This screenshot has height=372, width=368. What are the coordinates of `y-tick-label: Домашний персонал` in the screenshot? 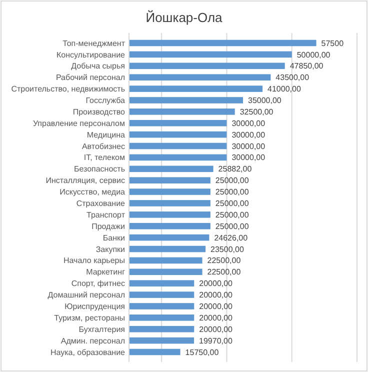 It's located at (87, 295).